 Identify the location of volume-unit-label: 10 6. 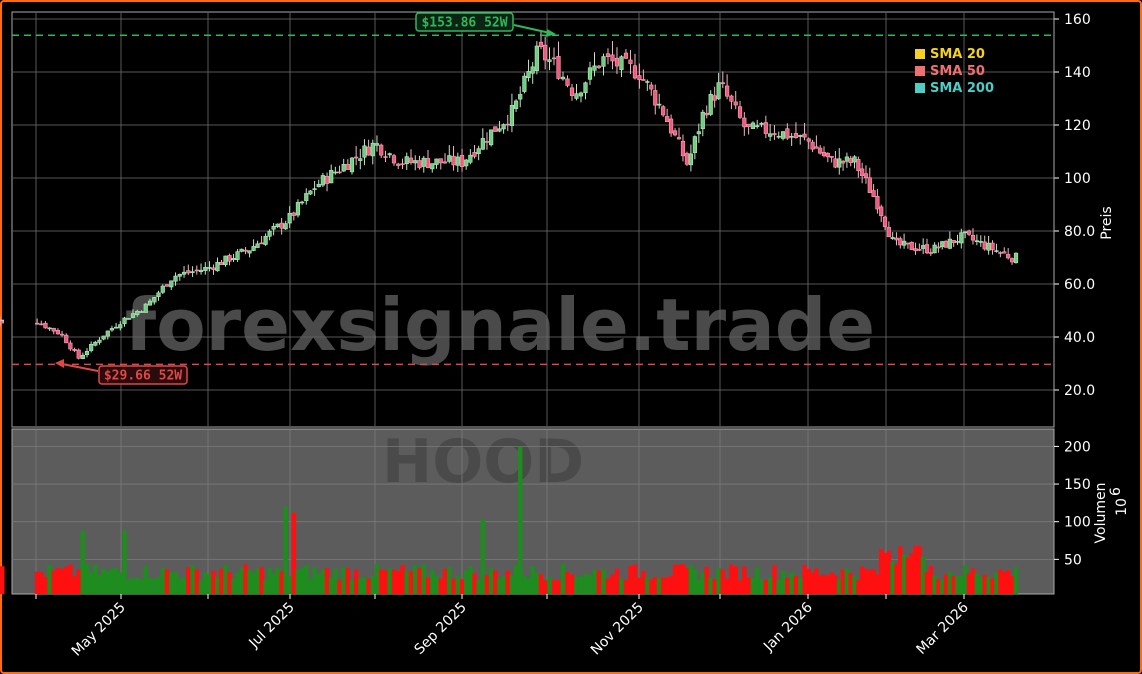
(1119, 501).